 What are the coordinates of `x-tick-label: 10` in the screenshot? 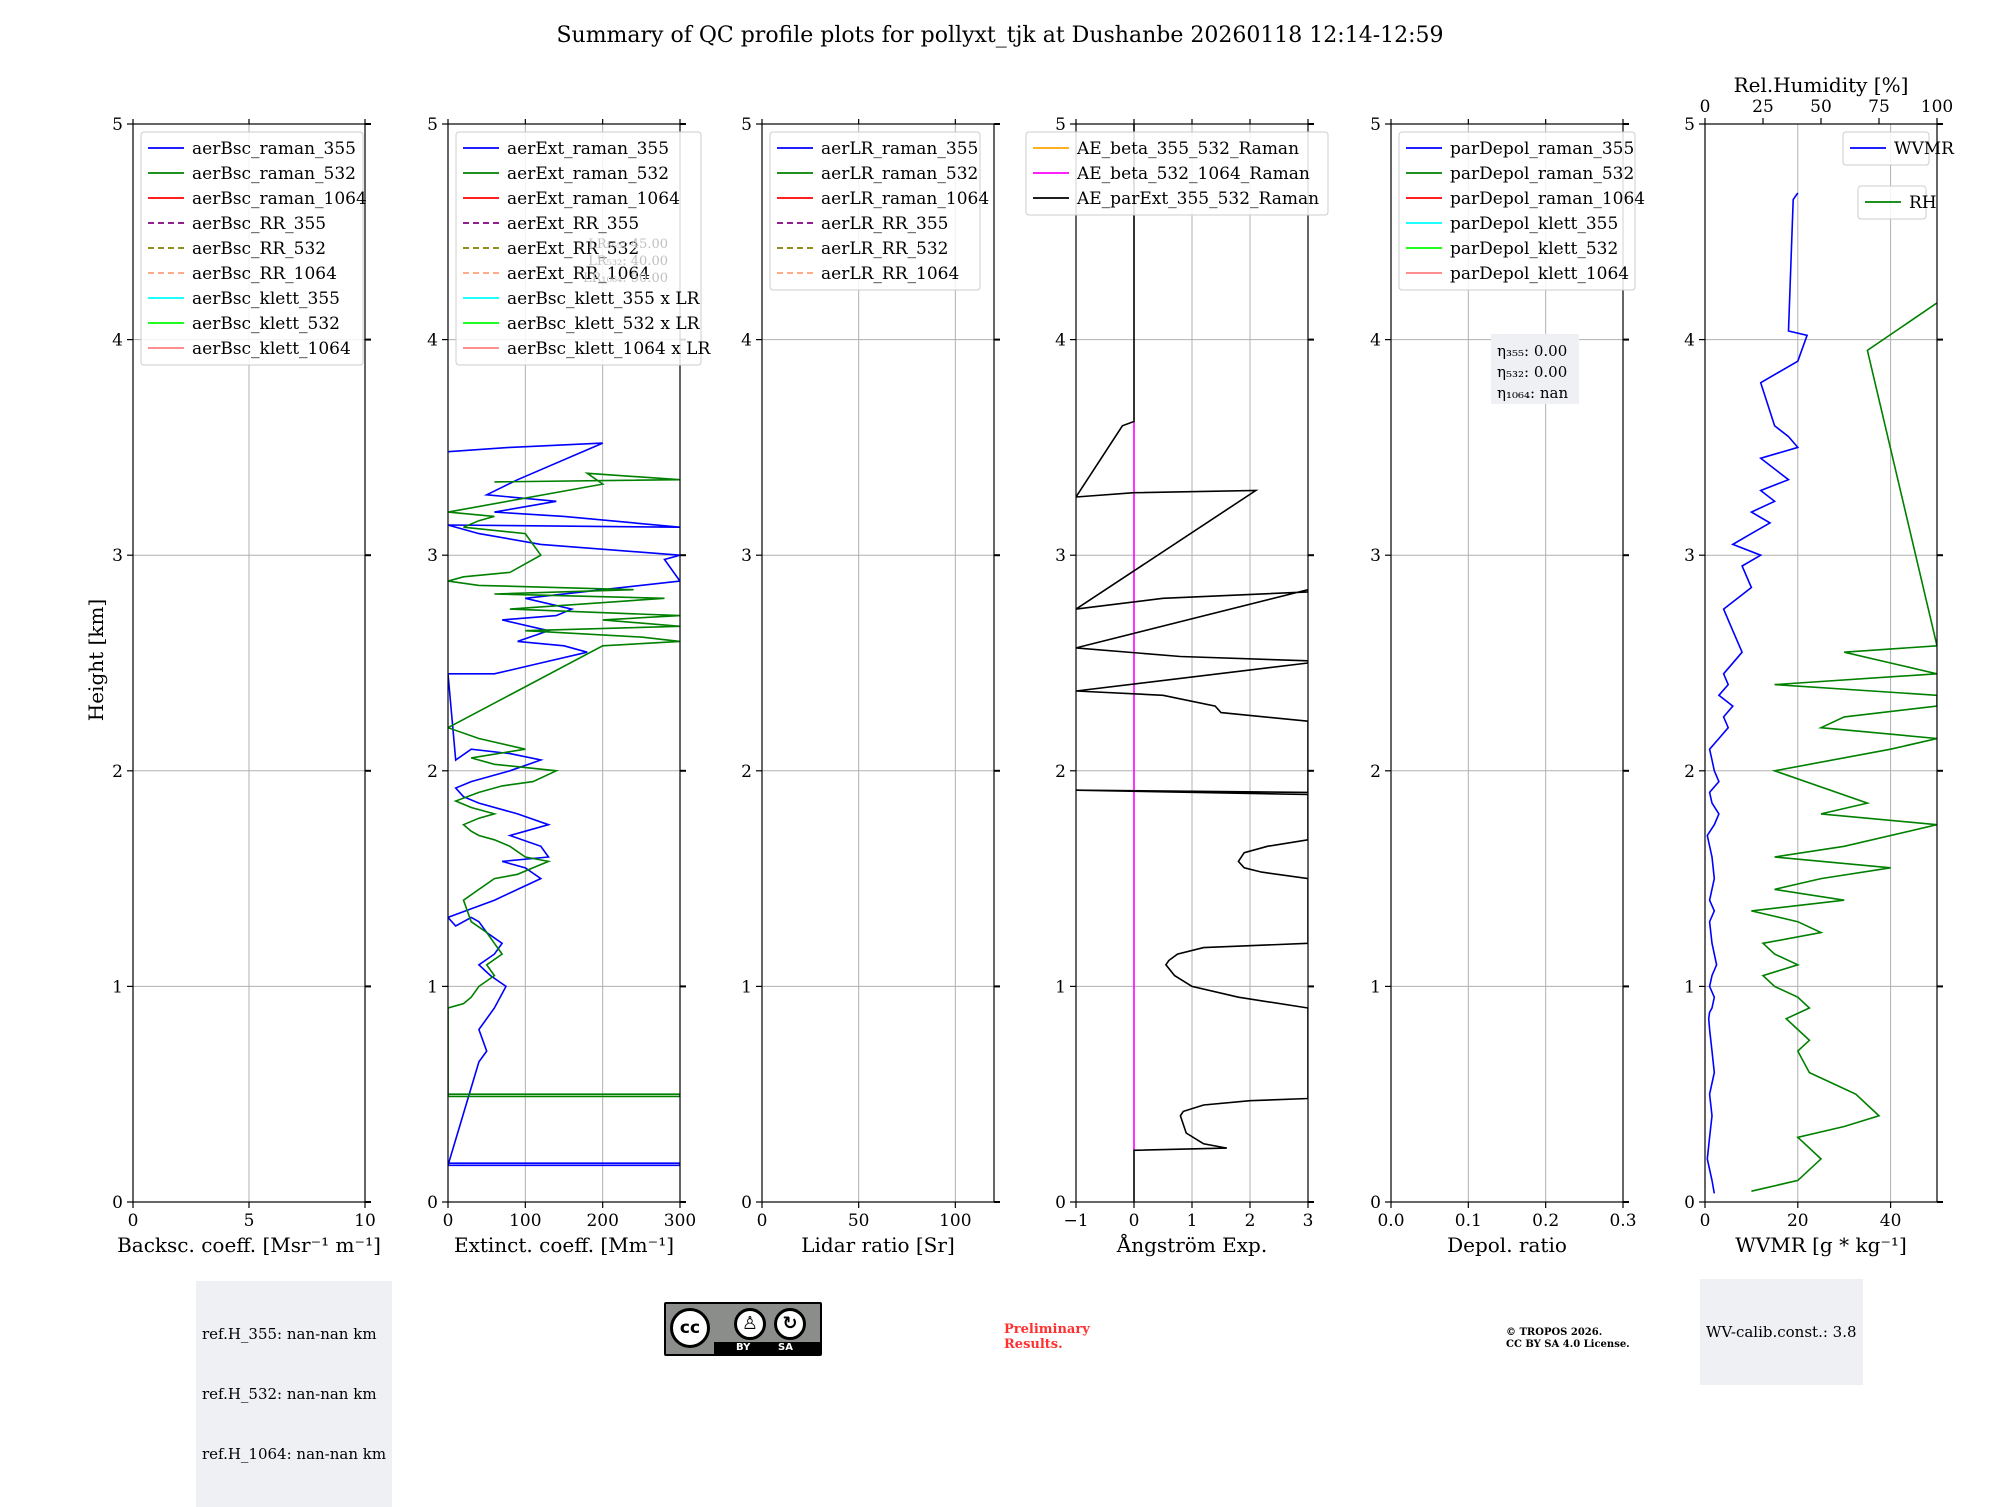 It's located at (365, 1221).